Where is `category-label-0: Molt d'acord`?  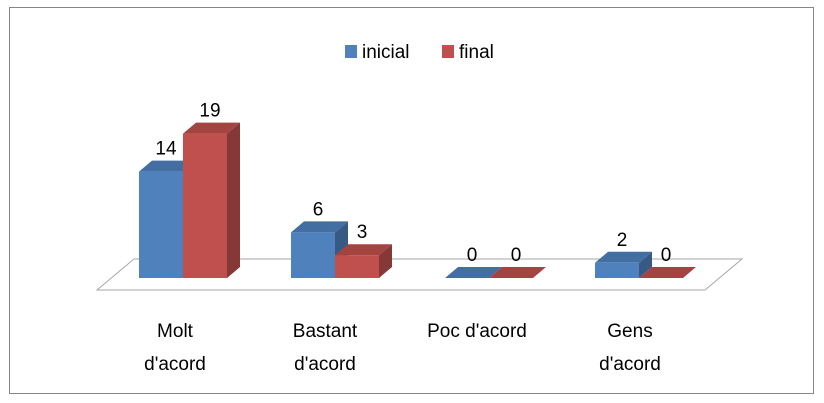
category-label-0: Molt d'acord is located at coordinates (175, 348).